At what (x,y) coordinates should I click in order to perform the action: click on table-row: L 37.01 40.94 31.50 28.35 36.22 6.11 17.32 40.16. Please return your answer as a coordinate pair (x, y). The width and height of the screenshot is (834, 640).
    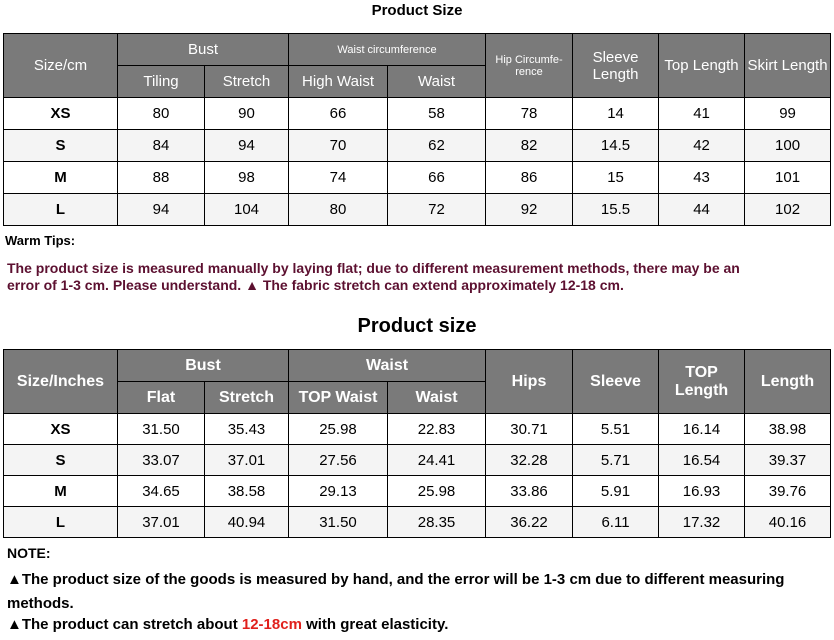
    Looking at the image, I should click on (417, 522).